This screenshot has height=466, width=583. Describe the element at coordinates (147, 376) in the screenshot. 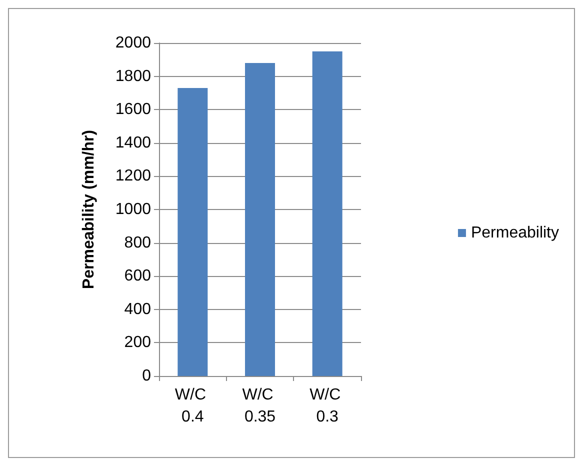

I see `y-tick-label: 0` at that location.